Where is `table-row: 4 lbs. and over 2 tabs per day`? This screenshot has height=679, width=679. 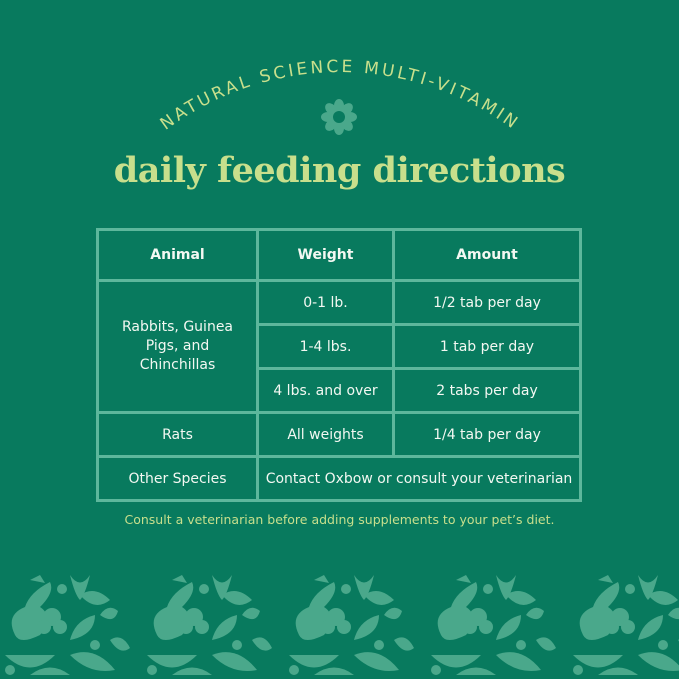 table-row: 4 lbs. and over 2 tabs per day is located at coordinates (340, 390).